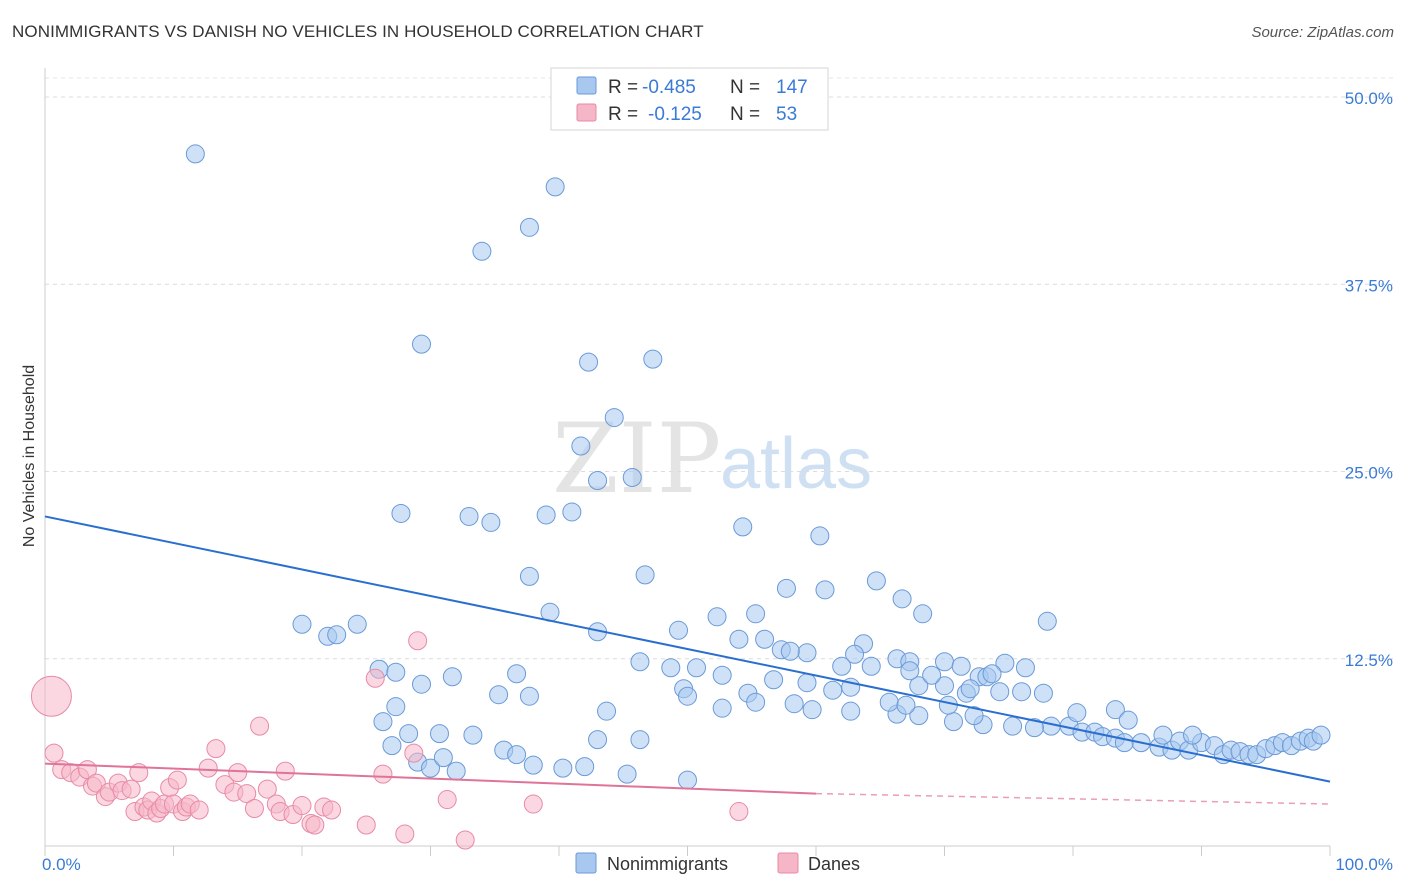 Image resolution: width=1406 pixels, height=892 pixels. Describe the element at coordinates (788, 863) in the screenshot. I see `series-legend-swatch-danes` at that location.